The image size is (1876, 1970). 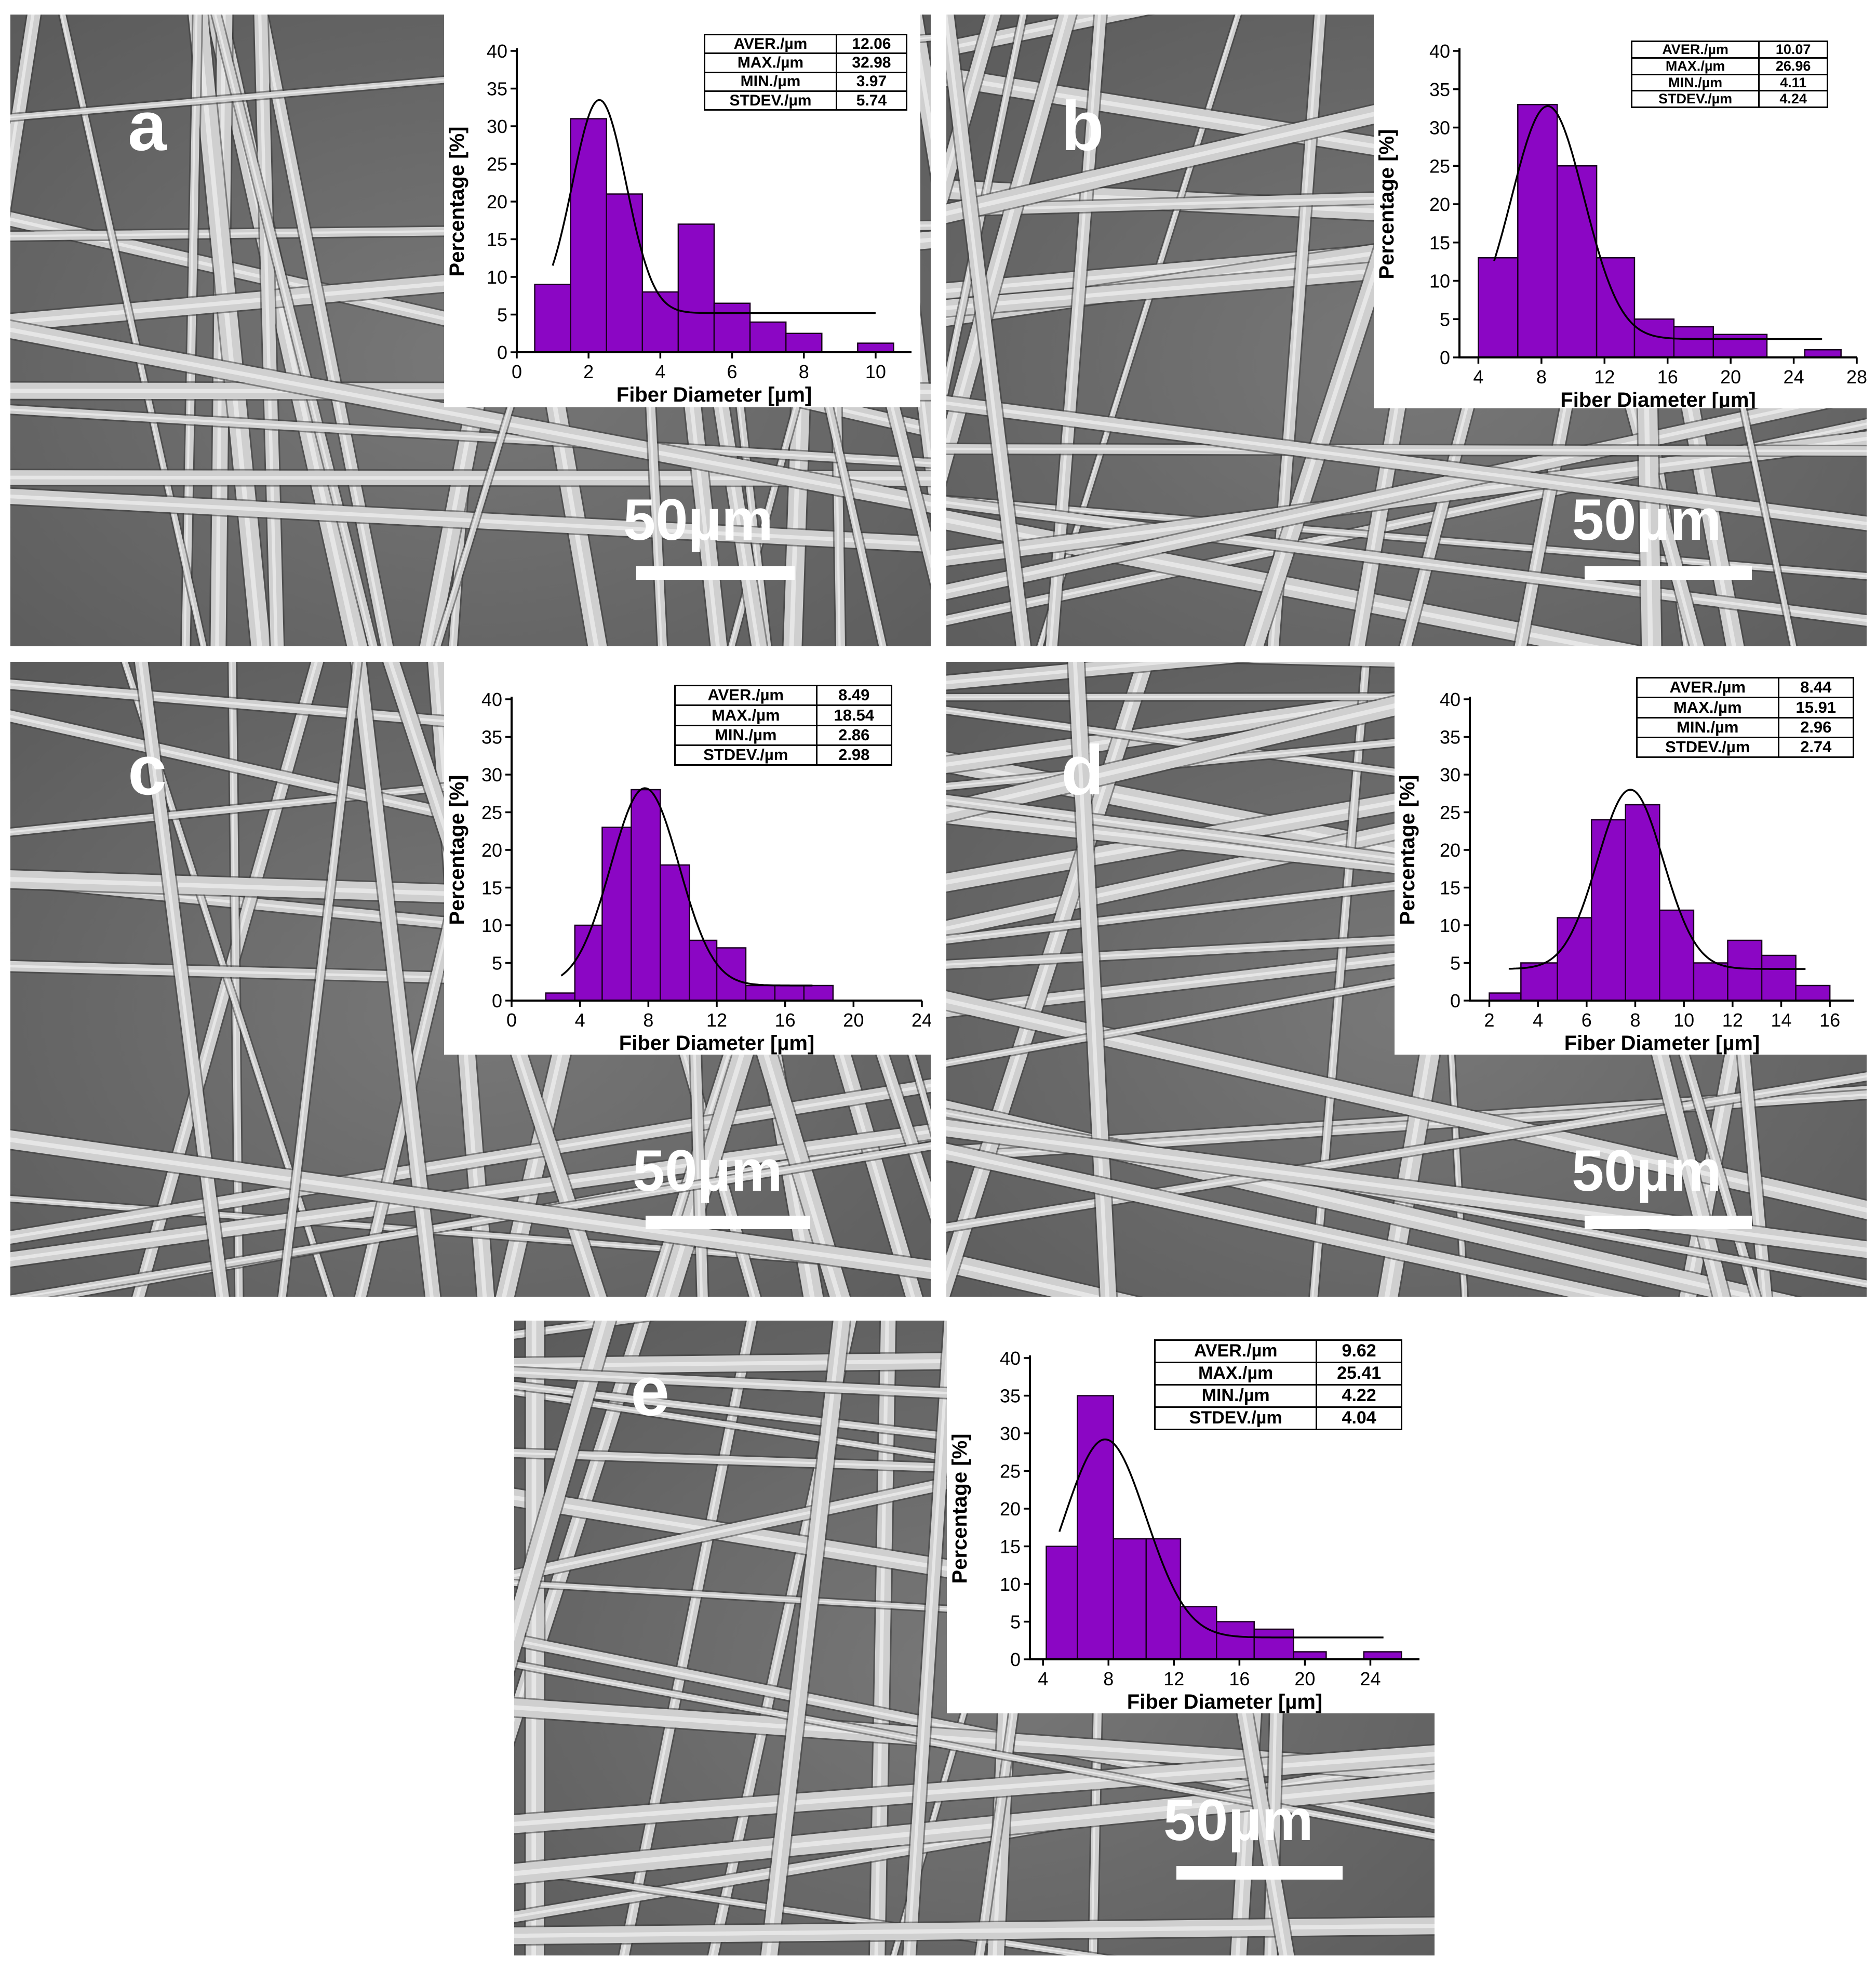 I want to click on stats-row: MIN./µm 2.86, so click(x=784, y=735).